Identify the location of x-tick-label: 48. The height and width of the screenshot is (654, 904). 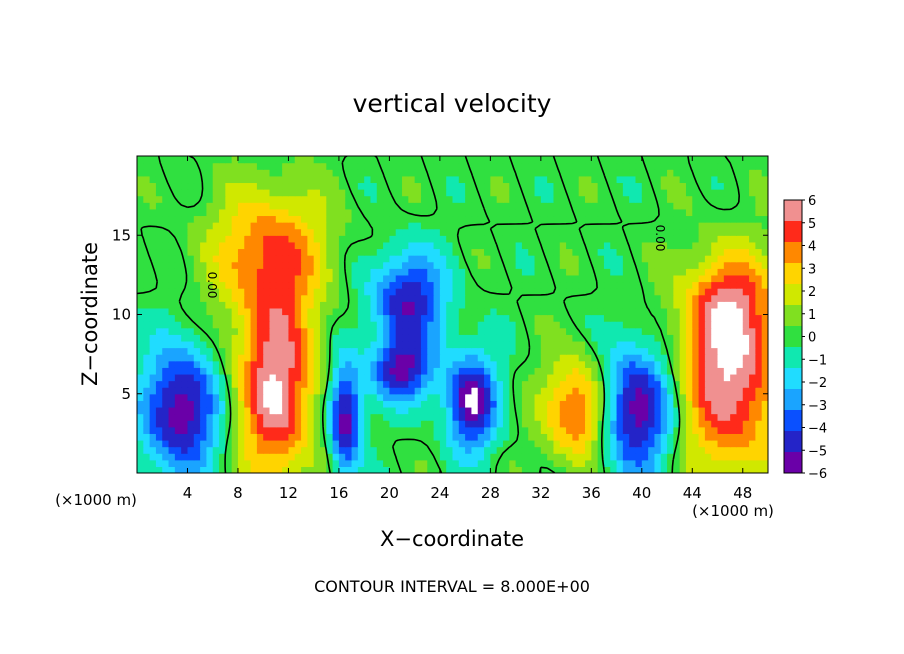
(742, 493).